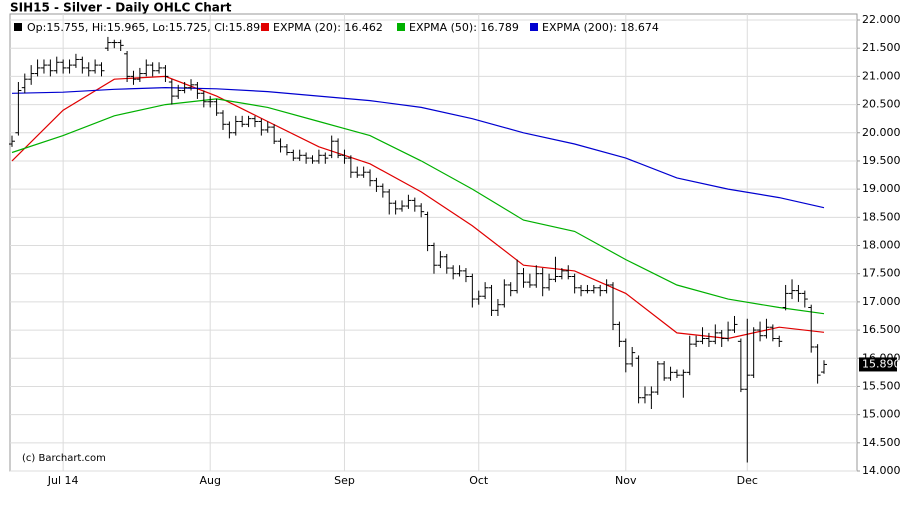  Describe the element at coordinates (881, 188) in the screenshot. I see `y-tick-label: 19.000` at that location.